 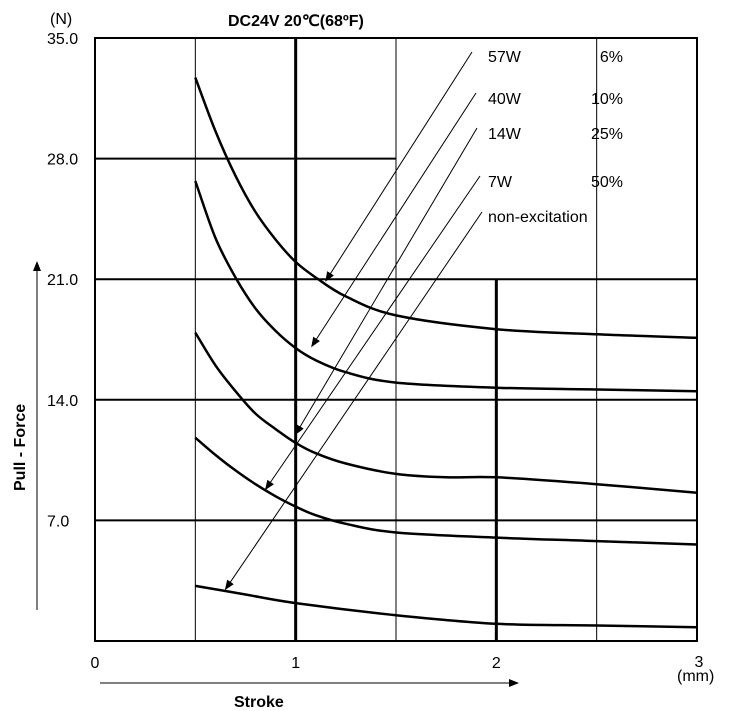 I want to click on x-tick-labels: 0 1 2 3, so click(x=397, y=663).